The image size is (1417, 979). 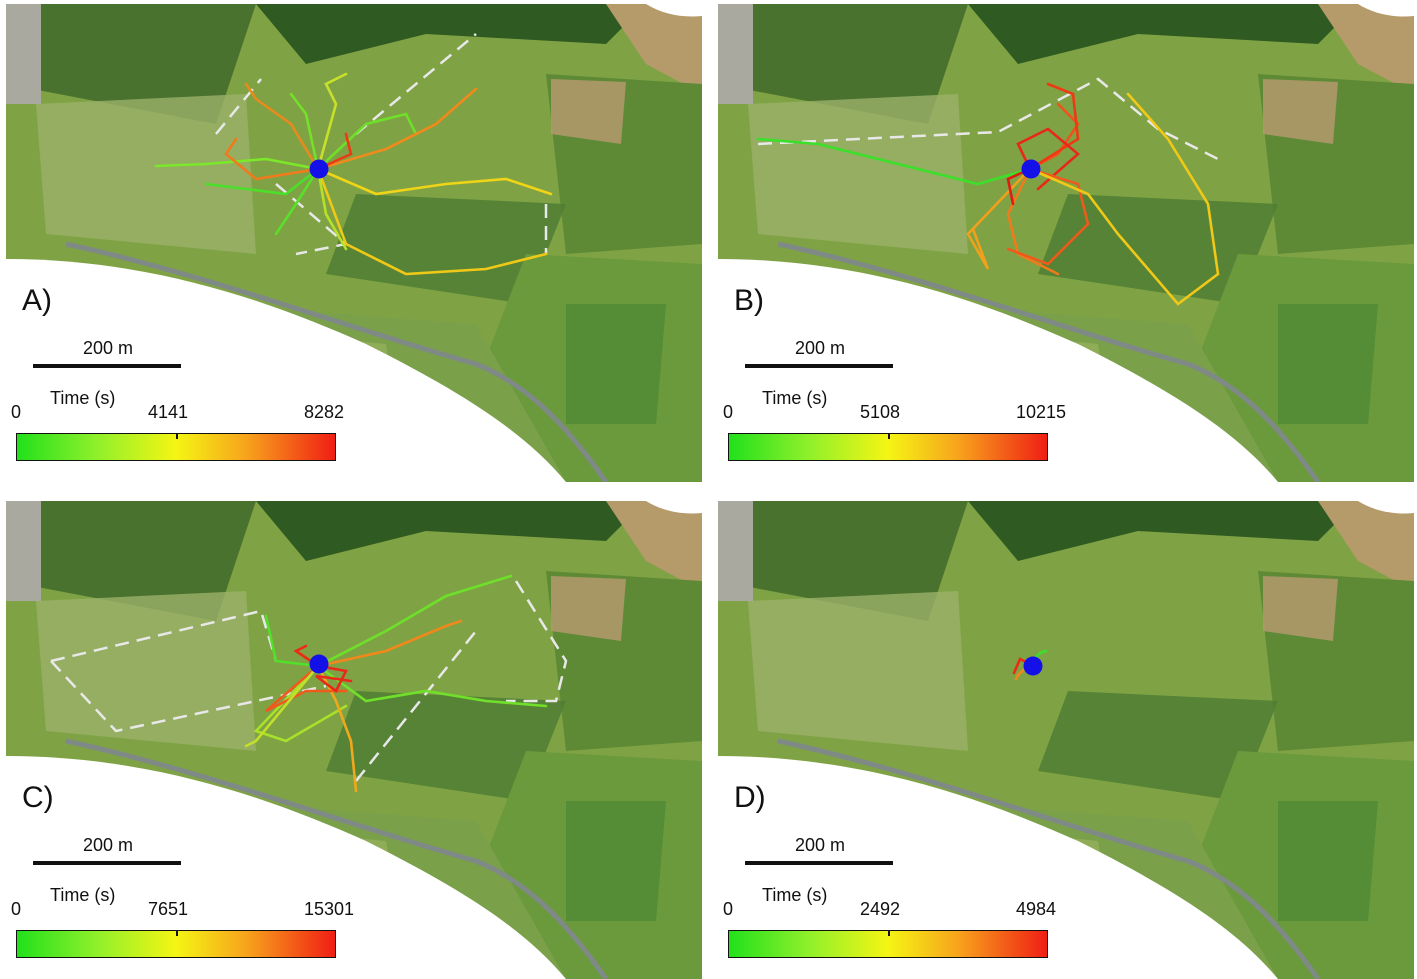 What do you see at coordinates (880, 412) in the screenshot?
I see `colorbar-tick-mid: 5108` at bounding box center [880, 412].